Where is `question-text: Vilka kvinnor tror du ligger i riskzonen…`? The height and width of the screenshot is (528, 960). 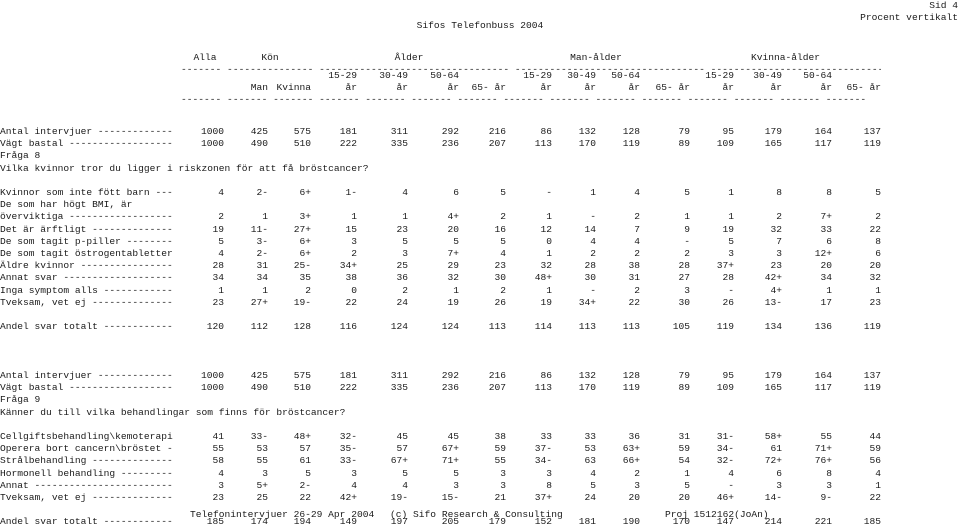 question-text: Vilka kvinnor tror du ligger i riskzonen… is located at coordinates (184, 168).